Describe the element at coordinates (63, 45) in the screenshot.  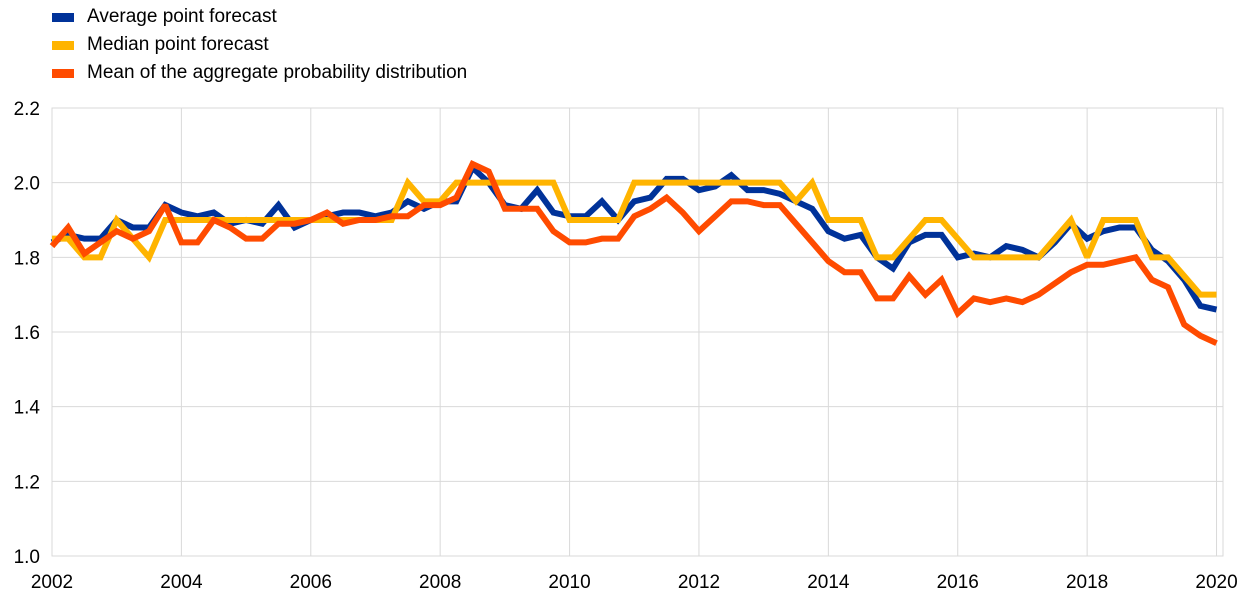
I see `legend-swatch-median` at that location.